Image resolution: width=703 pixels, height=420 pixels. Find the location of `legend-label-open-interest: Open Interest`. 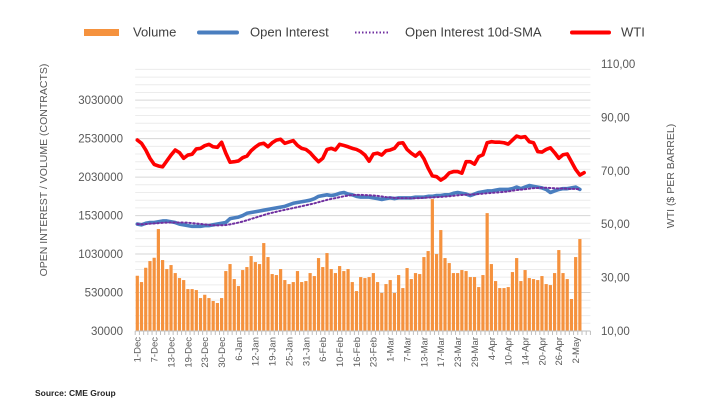

legend-label-open-interest: Open Interest is located at coordinates (289, 32).